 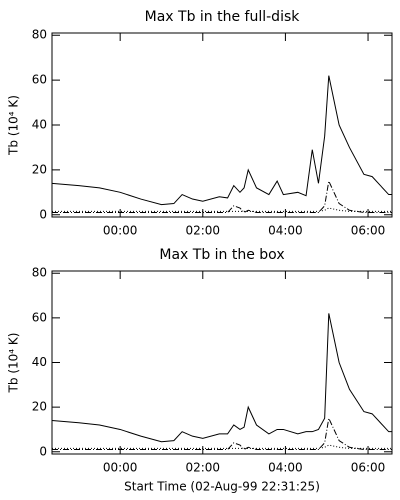 What do you see at coordinates (221, 255) in the screenshot?
I see `chart-title: Max Tb in the box` at bounding box center [221, 255].